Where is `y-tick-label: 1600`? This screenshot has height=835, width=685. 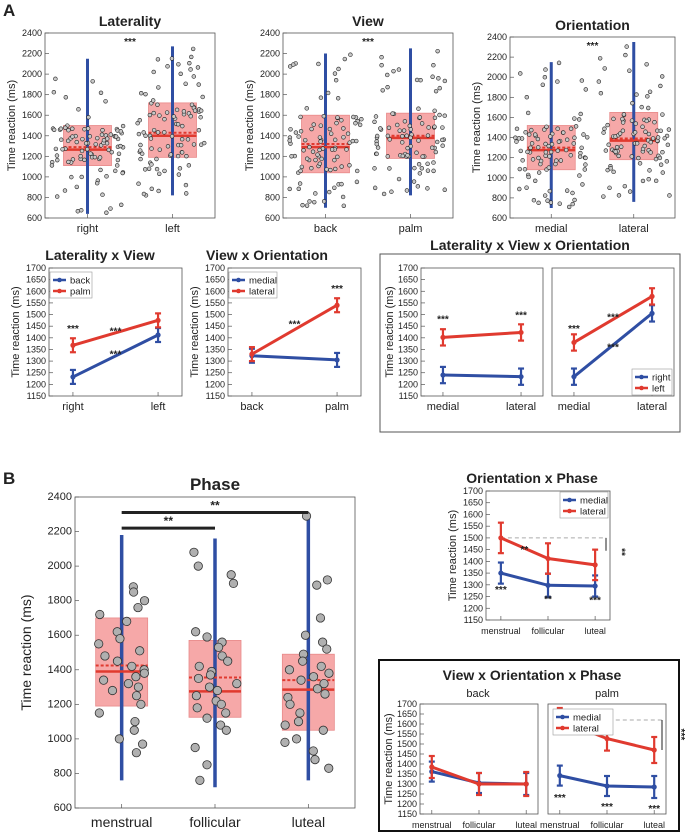
y-tick-label: 1600 is located at coordinates (32, 115).